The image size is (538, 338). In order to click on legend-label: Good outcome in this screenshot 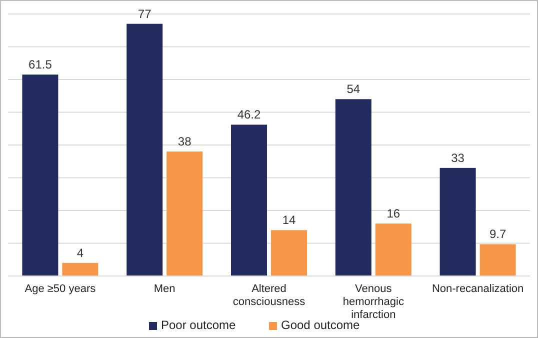, I will do `click(320, 325)`.